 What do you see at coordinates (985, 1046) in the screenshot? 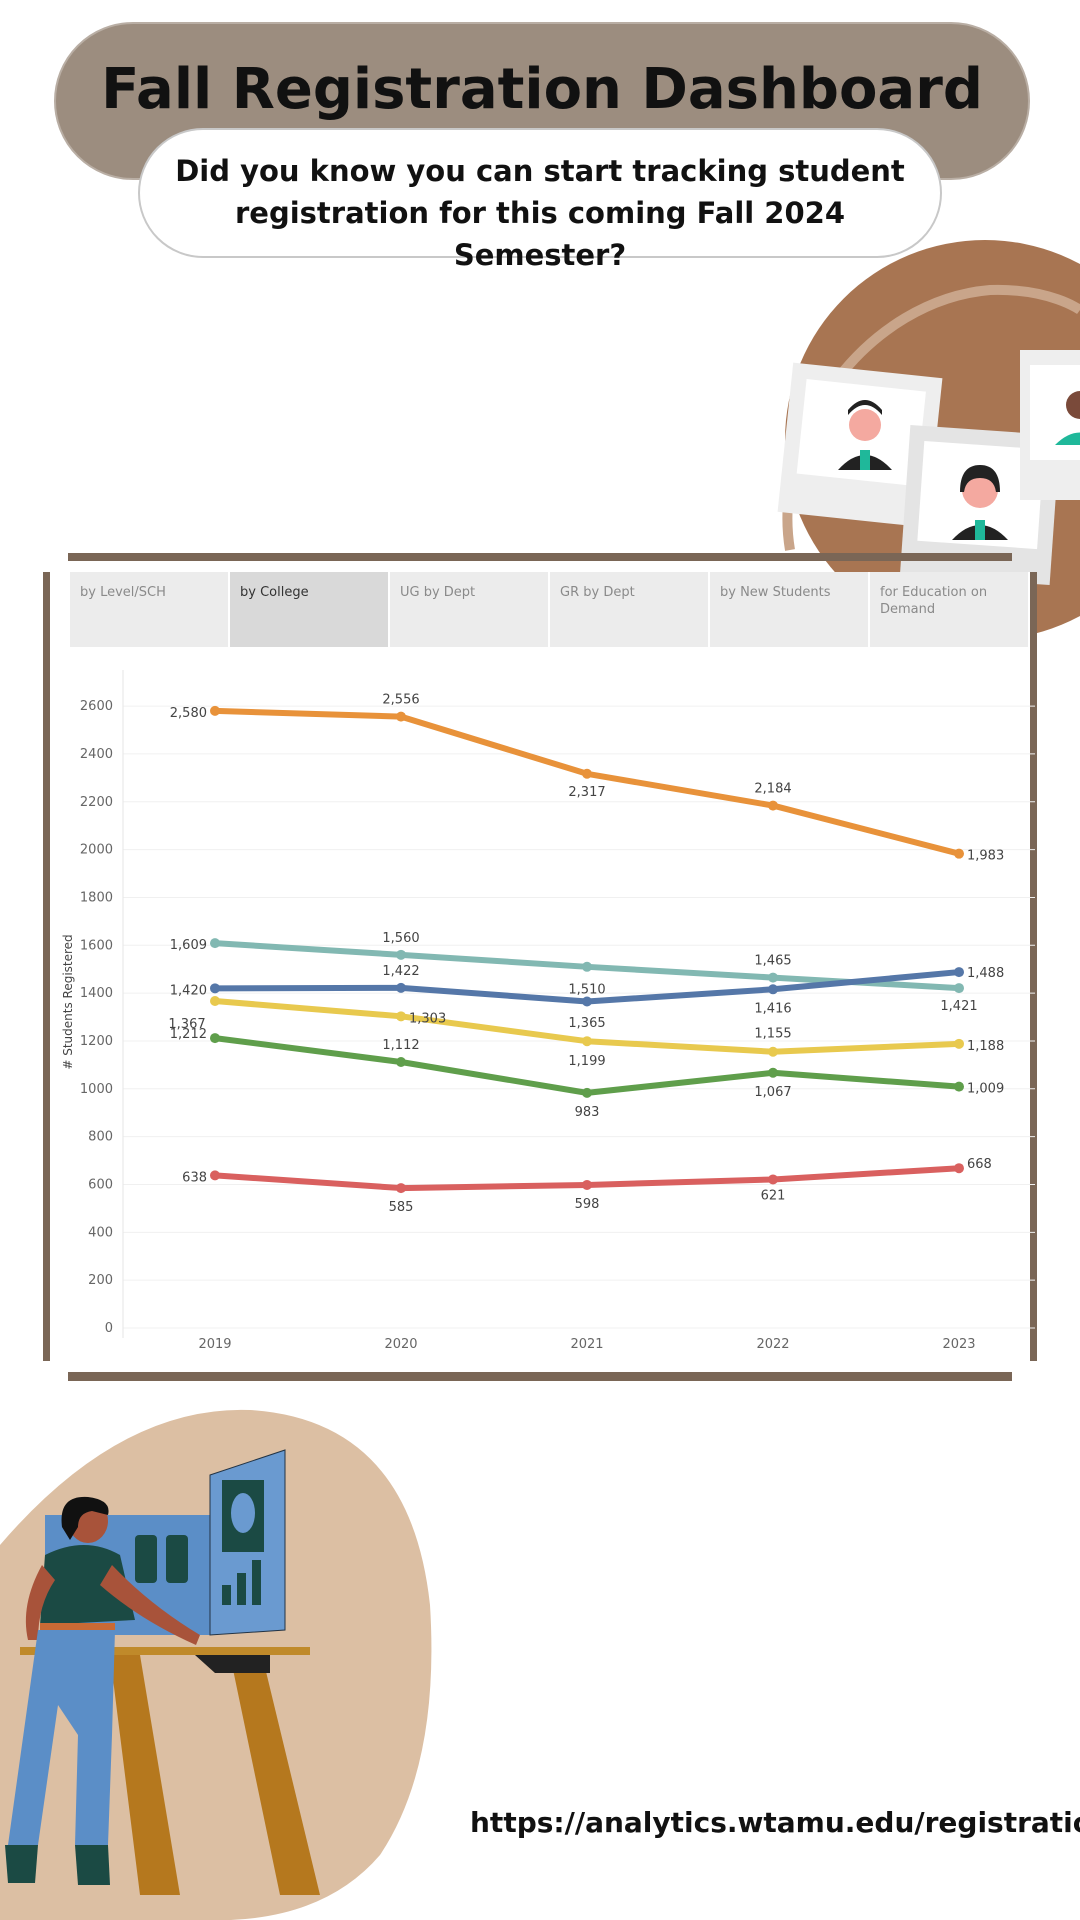
I see `data-label: 1,188` at bounding box center [985, 1046].